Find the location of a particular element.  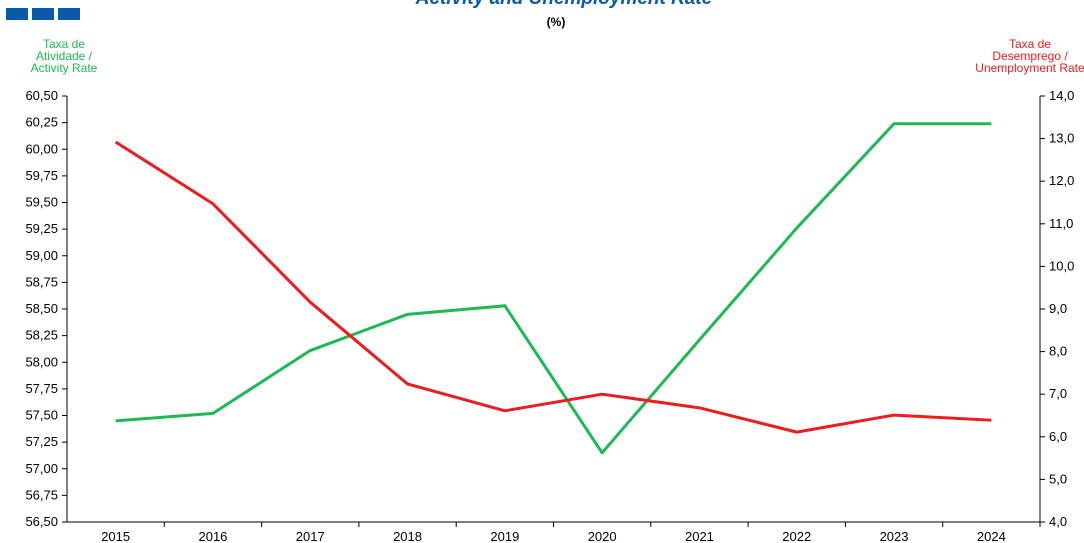

y2-tick-label: 5,0 is located at coordinates (1058, 478).